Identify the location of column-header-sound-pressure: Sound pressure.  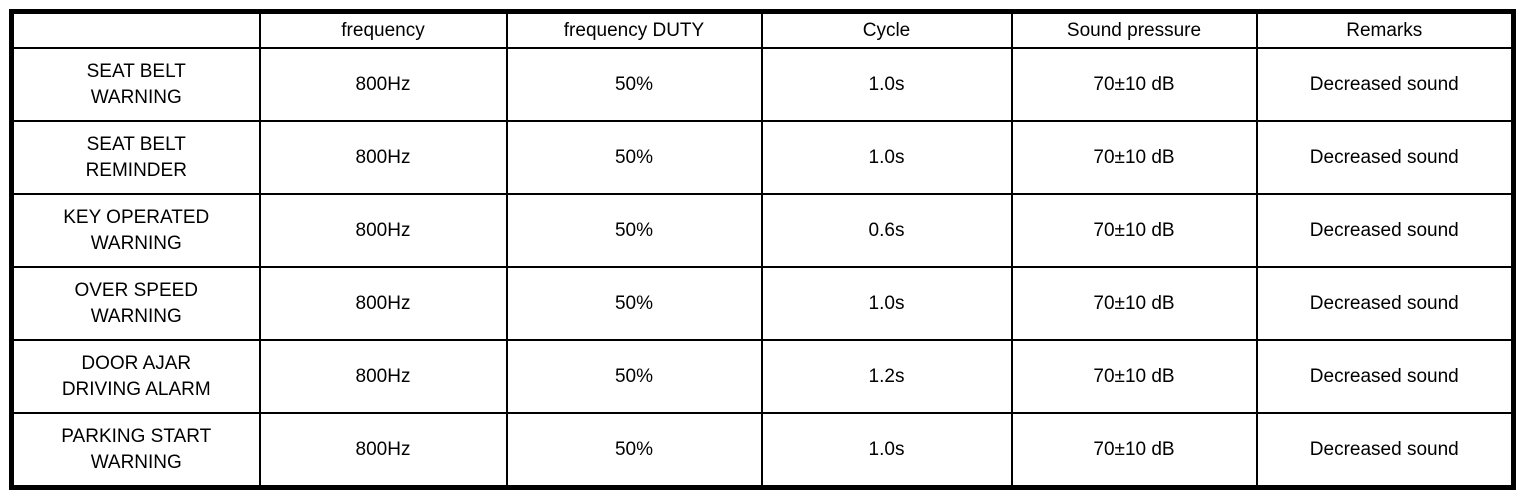
(1134, 29).